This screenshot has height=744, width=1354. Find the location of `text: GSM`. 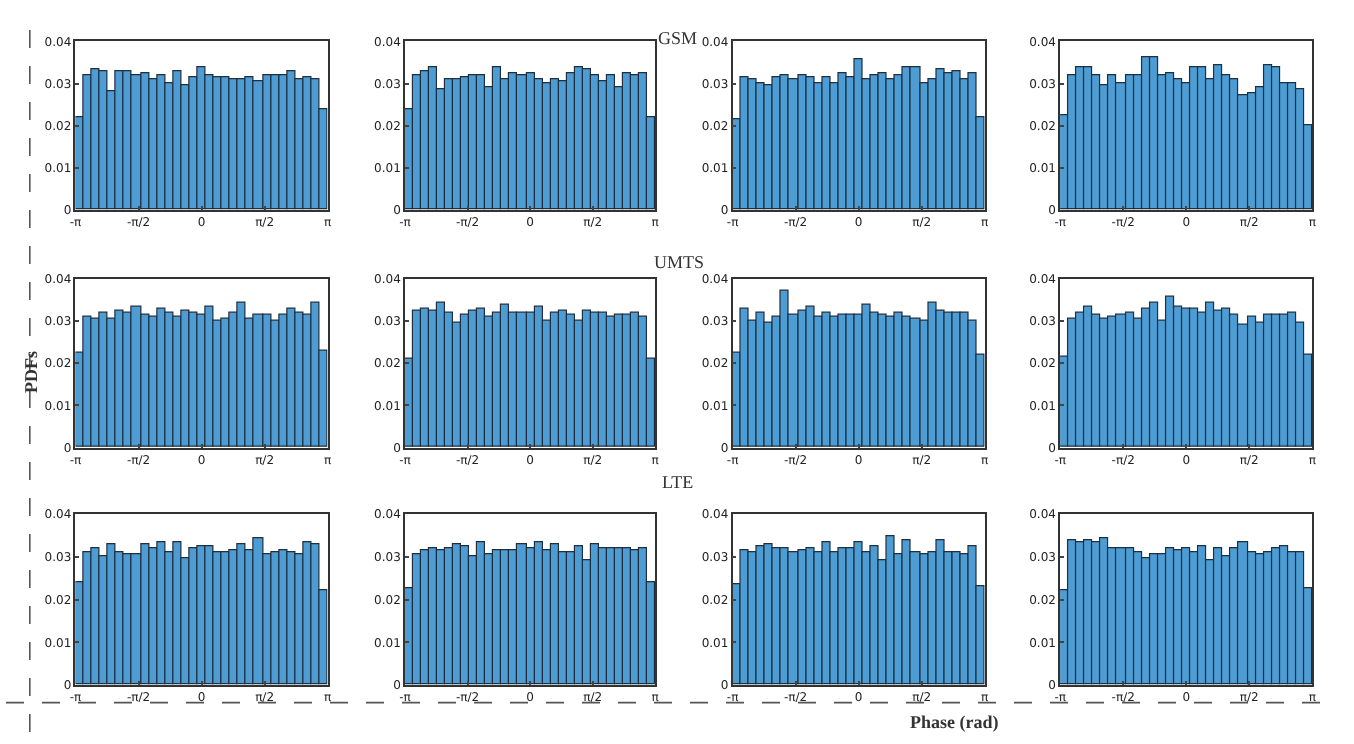

text: GSM is located at coordinates (678, 38).